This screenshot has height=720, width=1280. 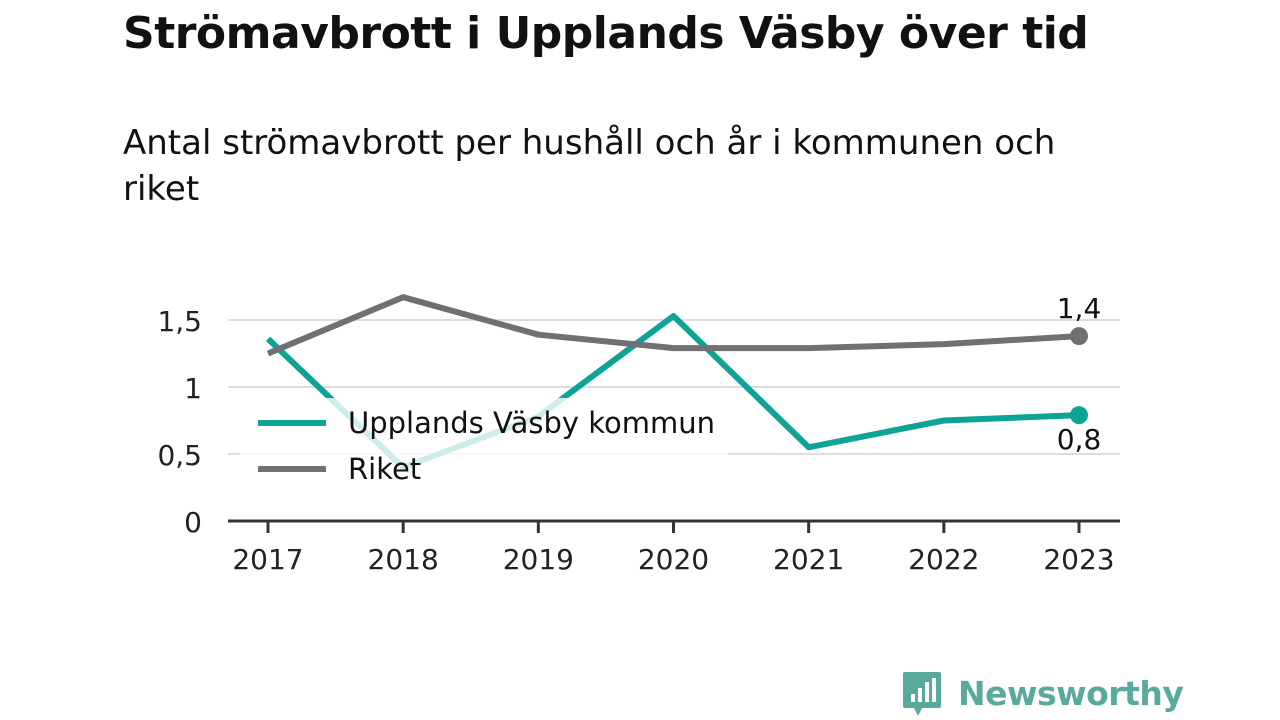 I want to click on x-tick-label: 2017, so click(x=267, y=559).